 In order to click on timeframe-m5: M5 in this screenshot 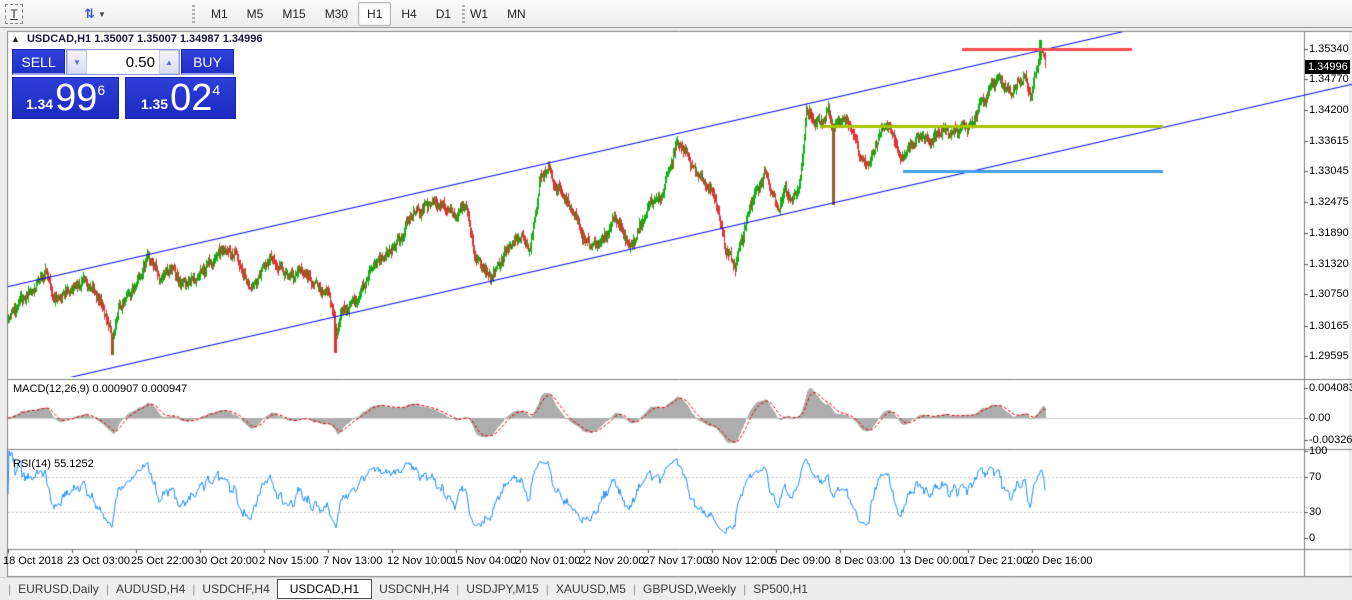, I will do `click(255, 14)`.